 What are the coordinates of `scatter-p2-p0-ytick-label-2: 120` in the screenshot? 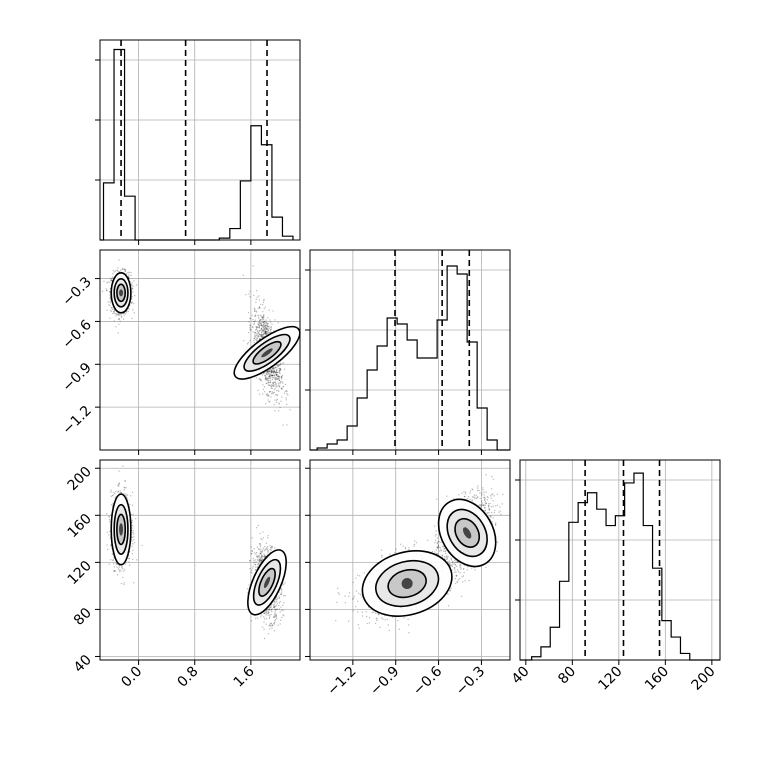 It's located at (80, 573).